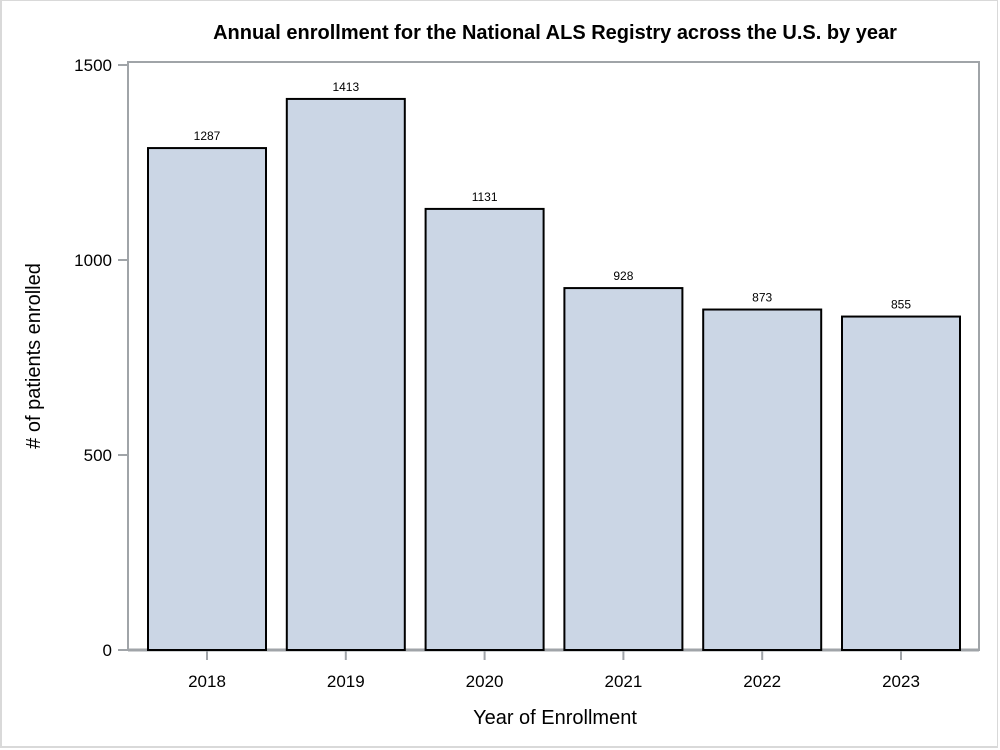  Describe the element at coordinates (345, 87) in the screenshot. I see `data-label-2019: 1413` at that location.